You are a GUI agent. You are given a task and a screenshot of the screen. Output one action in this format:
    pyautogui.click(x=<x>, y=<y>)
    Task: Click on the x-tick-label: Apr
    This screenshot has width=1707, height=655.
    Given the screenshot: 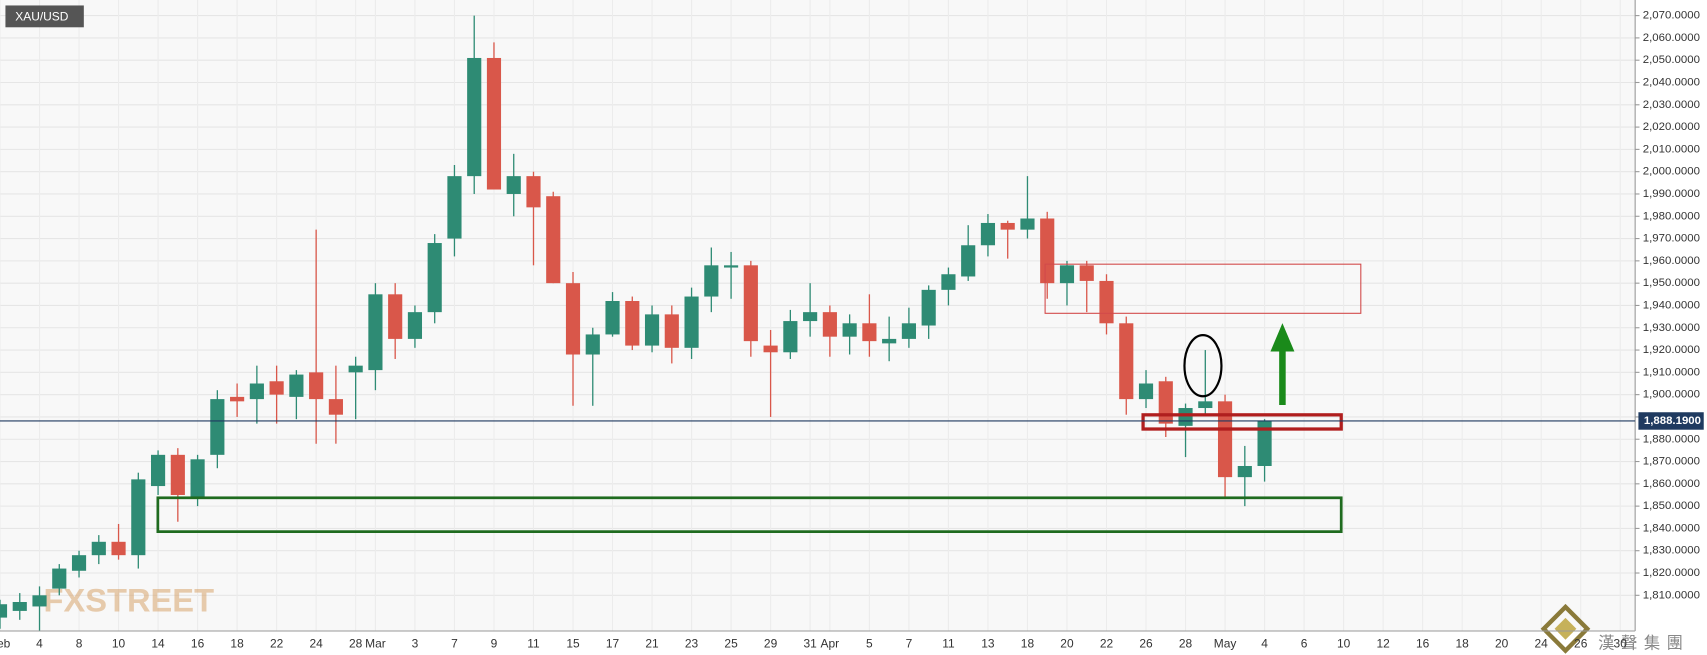 What is the action you would take?
    pyautogui.click(x=830, y=643)
    